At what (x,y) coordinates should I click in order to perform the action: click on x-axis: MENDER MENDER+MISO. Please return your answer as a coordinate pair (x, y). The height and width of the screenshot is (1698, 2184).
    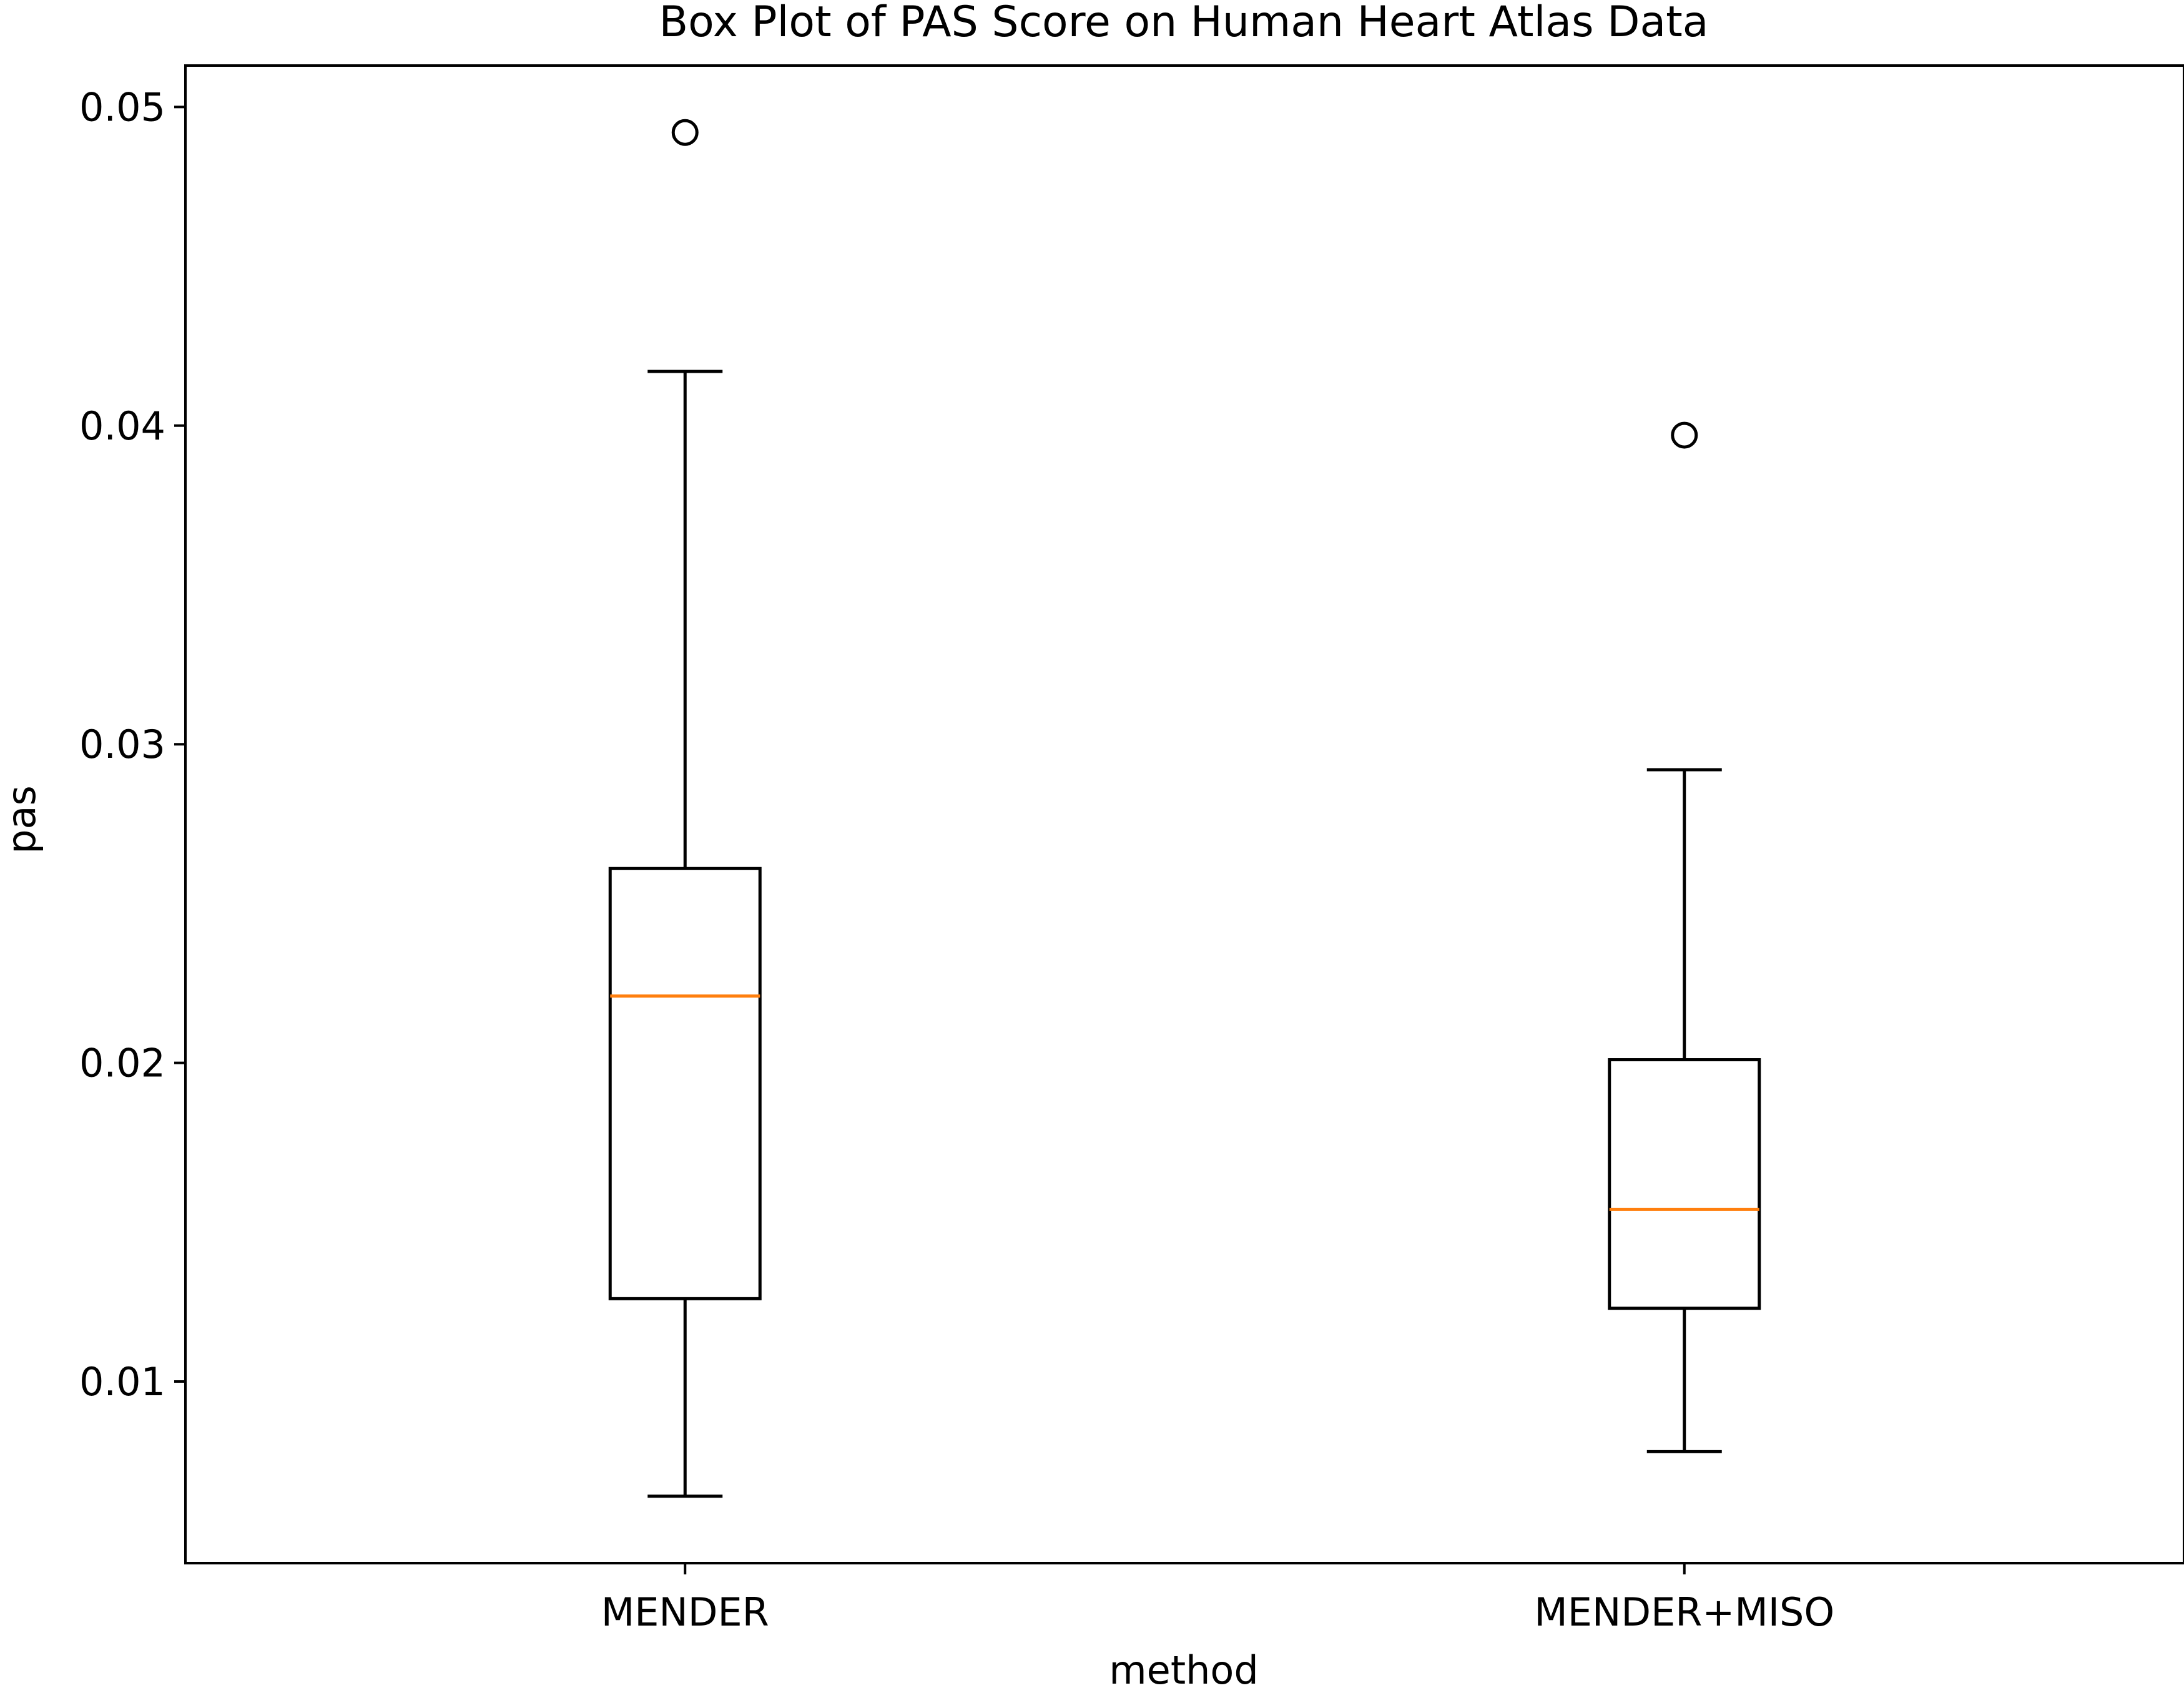
    Looking at the image, I should click on (1217, 1599).